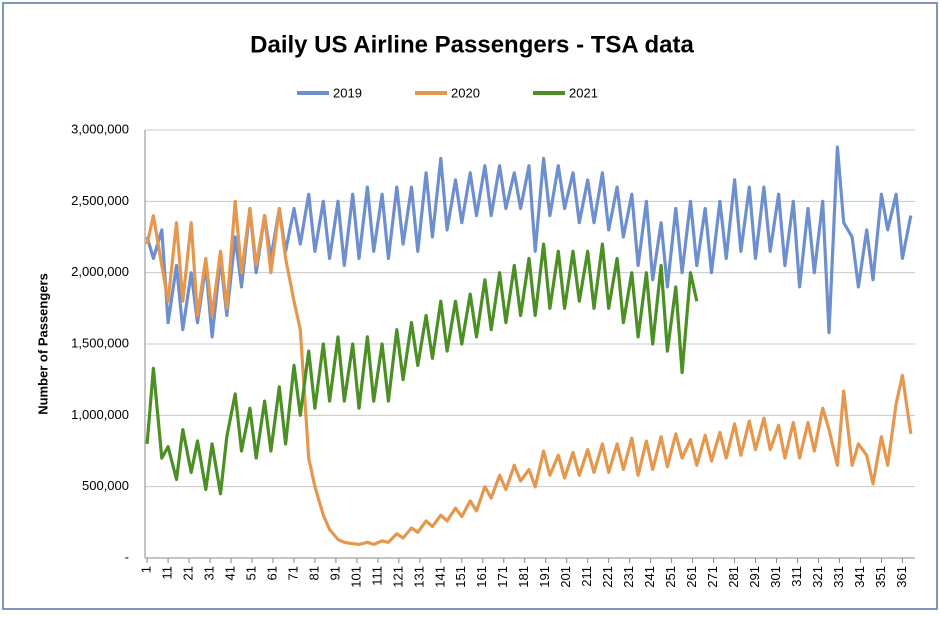 The width and height of the screenshot is (940, 617). What do you see at coordinates (105, 485) in the screenshot?
I see `y-tick-label: 500,000` at bounding box center [105, 485].